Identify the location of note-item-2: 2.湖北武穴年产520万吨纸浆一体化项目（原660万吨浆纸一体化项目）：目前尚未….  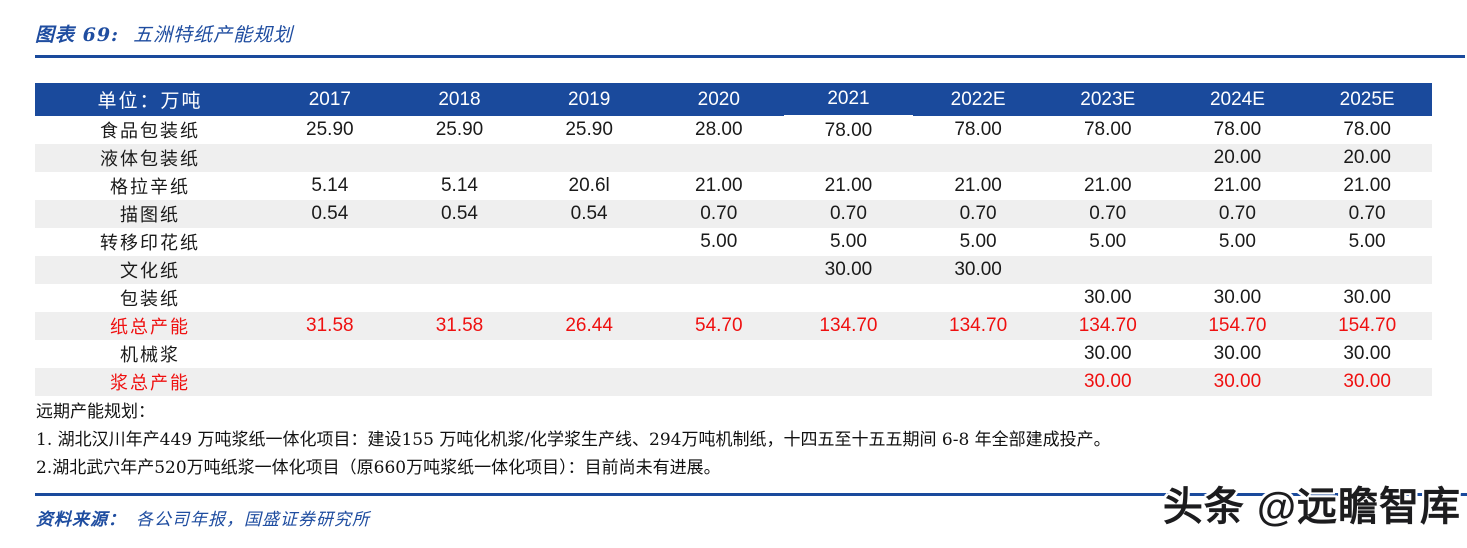
(378, 468).